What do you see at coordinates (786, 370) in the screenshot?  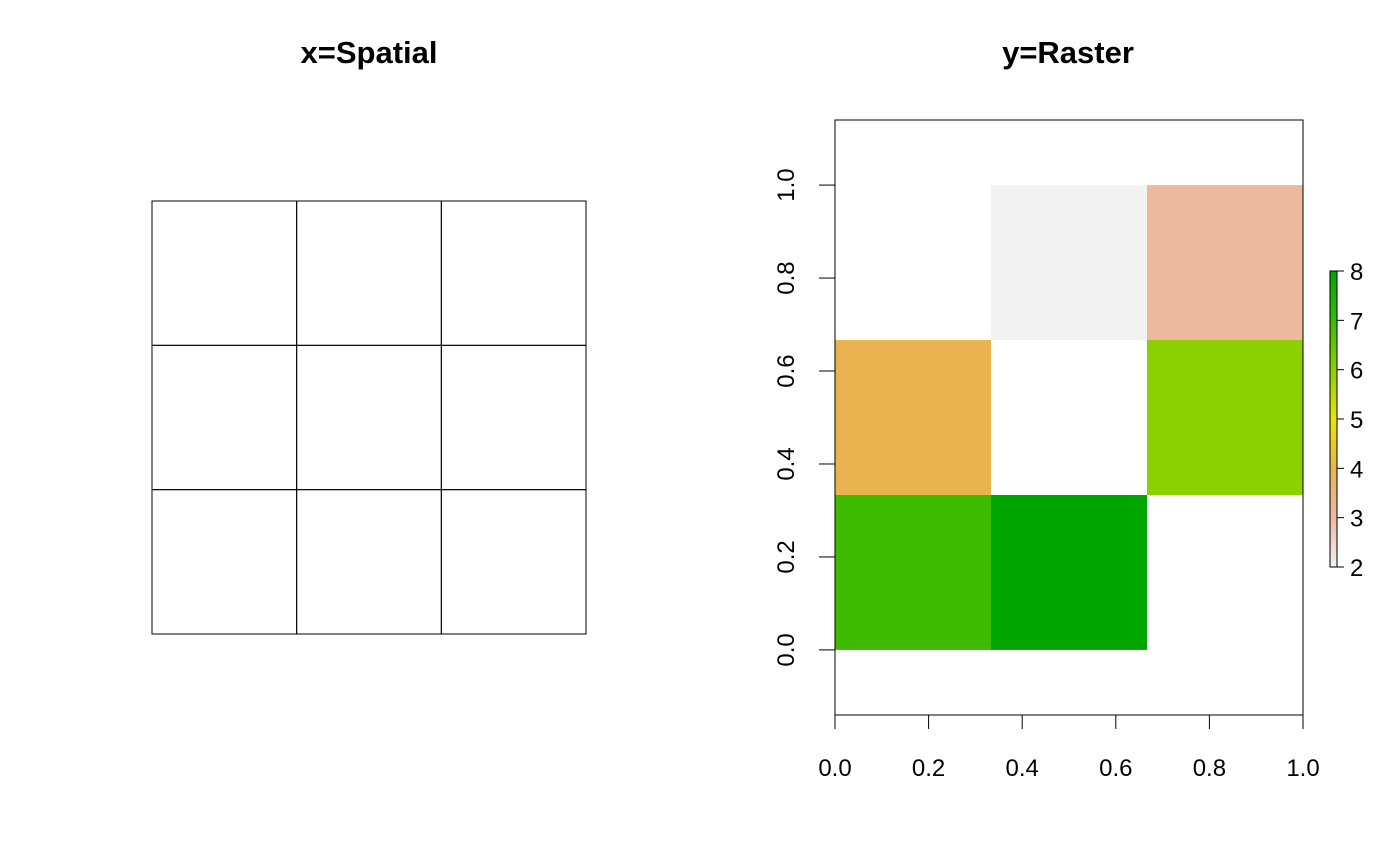 I see `y-tick-label: 0.6` at bounding box center [786, 370].